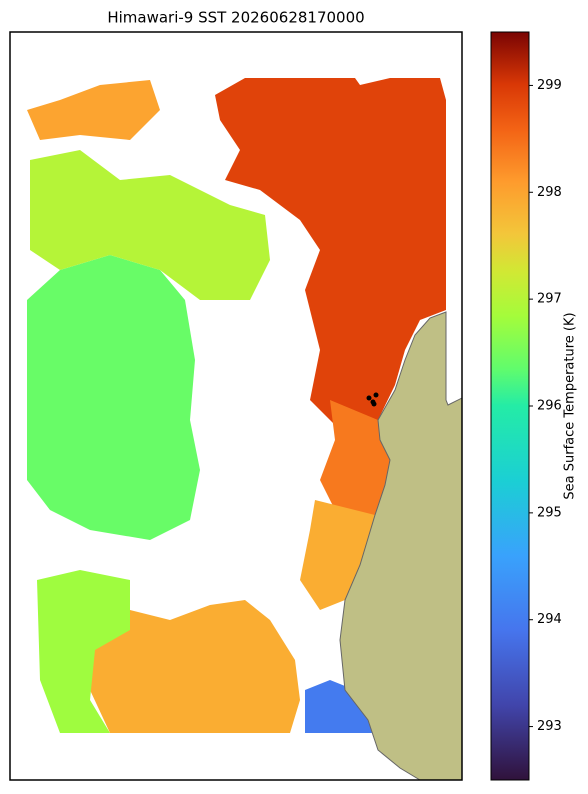 The width and height of the screenshot is (588, 794). What do you see at coordinates (400, 545) in the screenshot?
I see `land` at bounding box center [400, 545].